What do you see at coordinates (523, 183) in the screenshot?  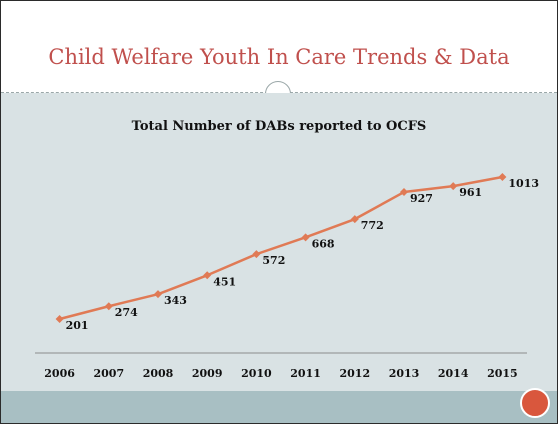 I see `data-label: 1013` at bounding box center [523, 183].